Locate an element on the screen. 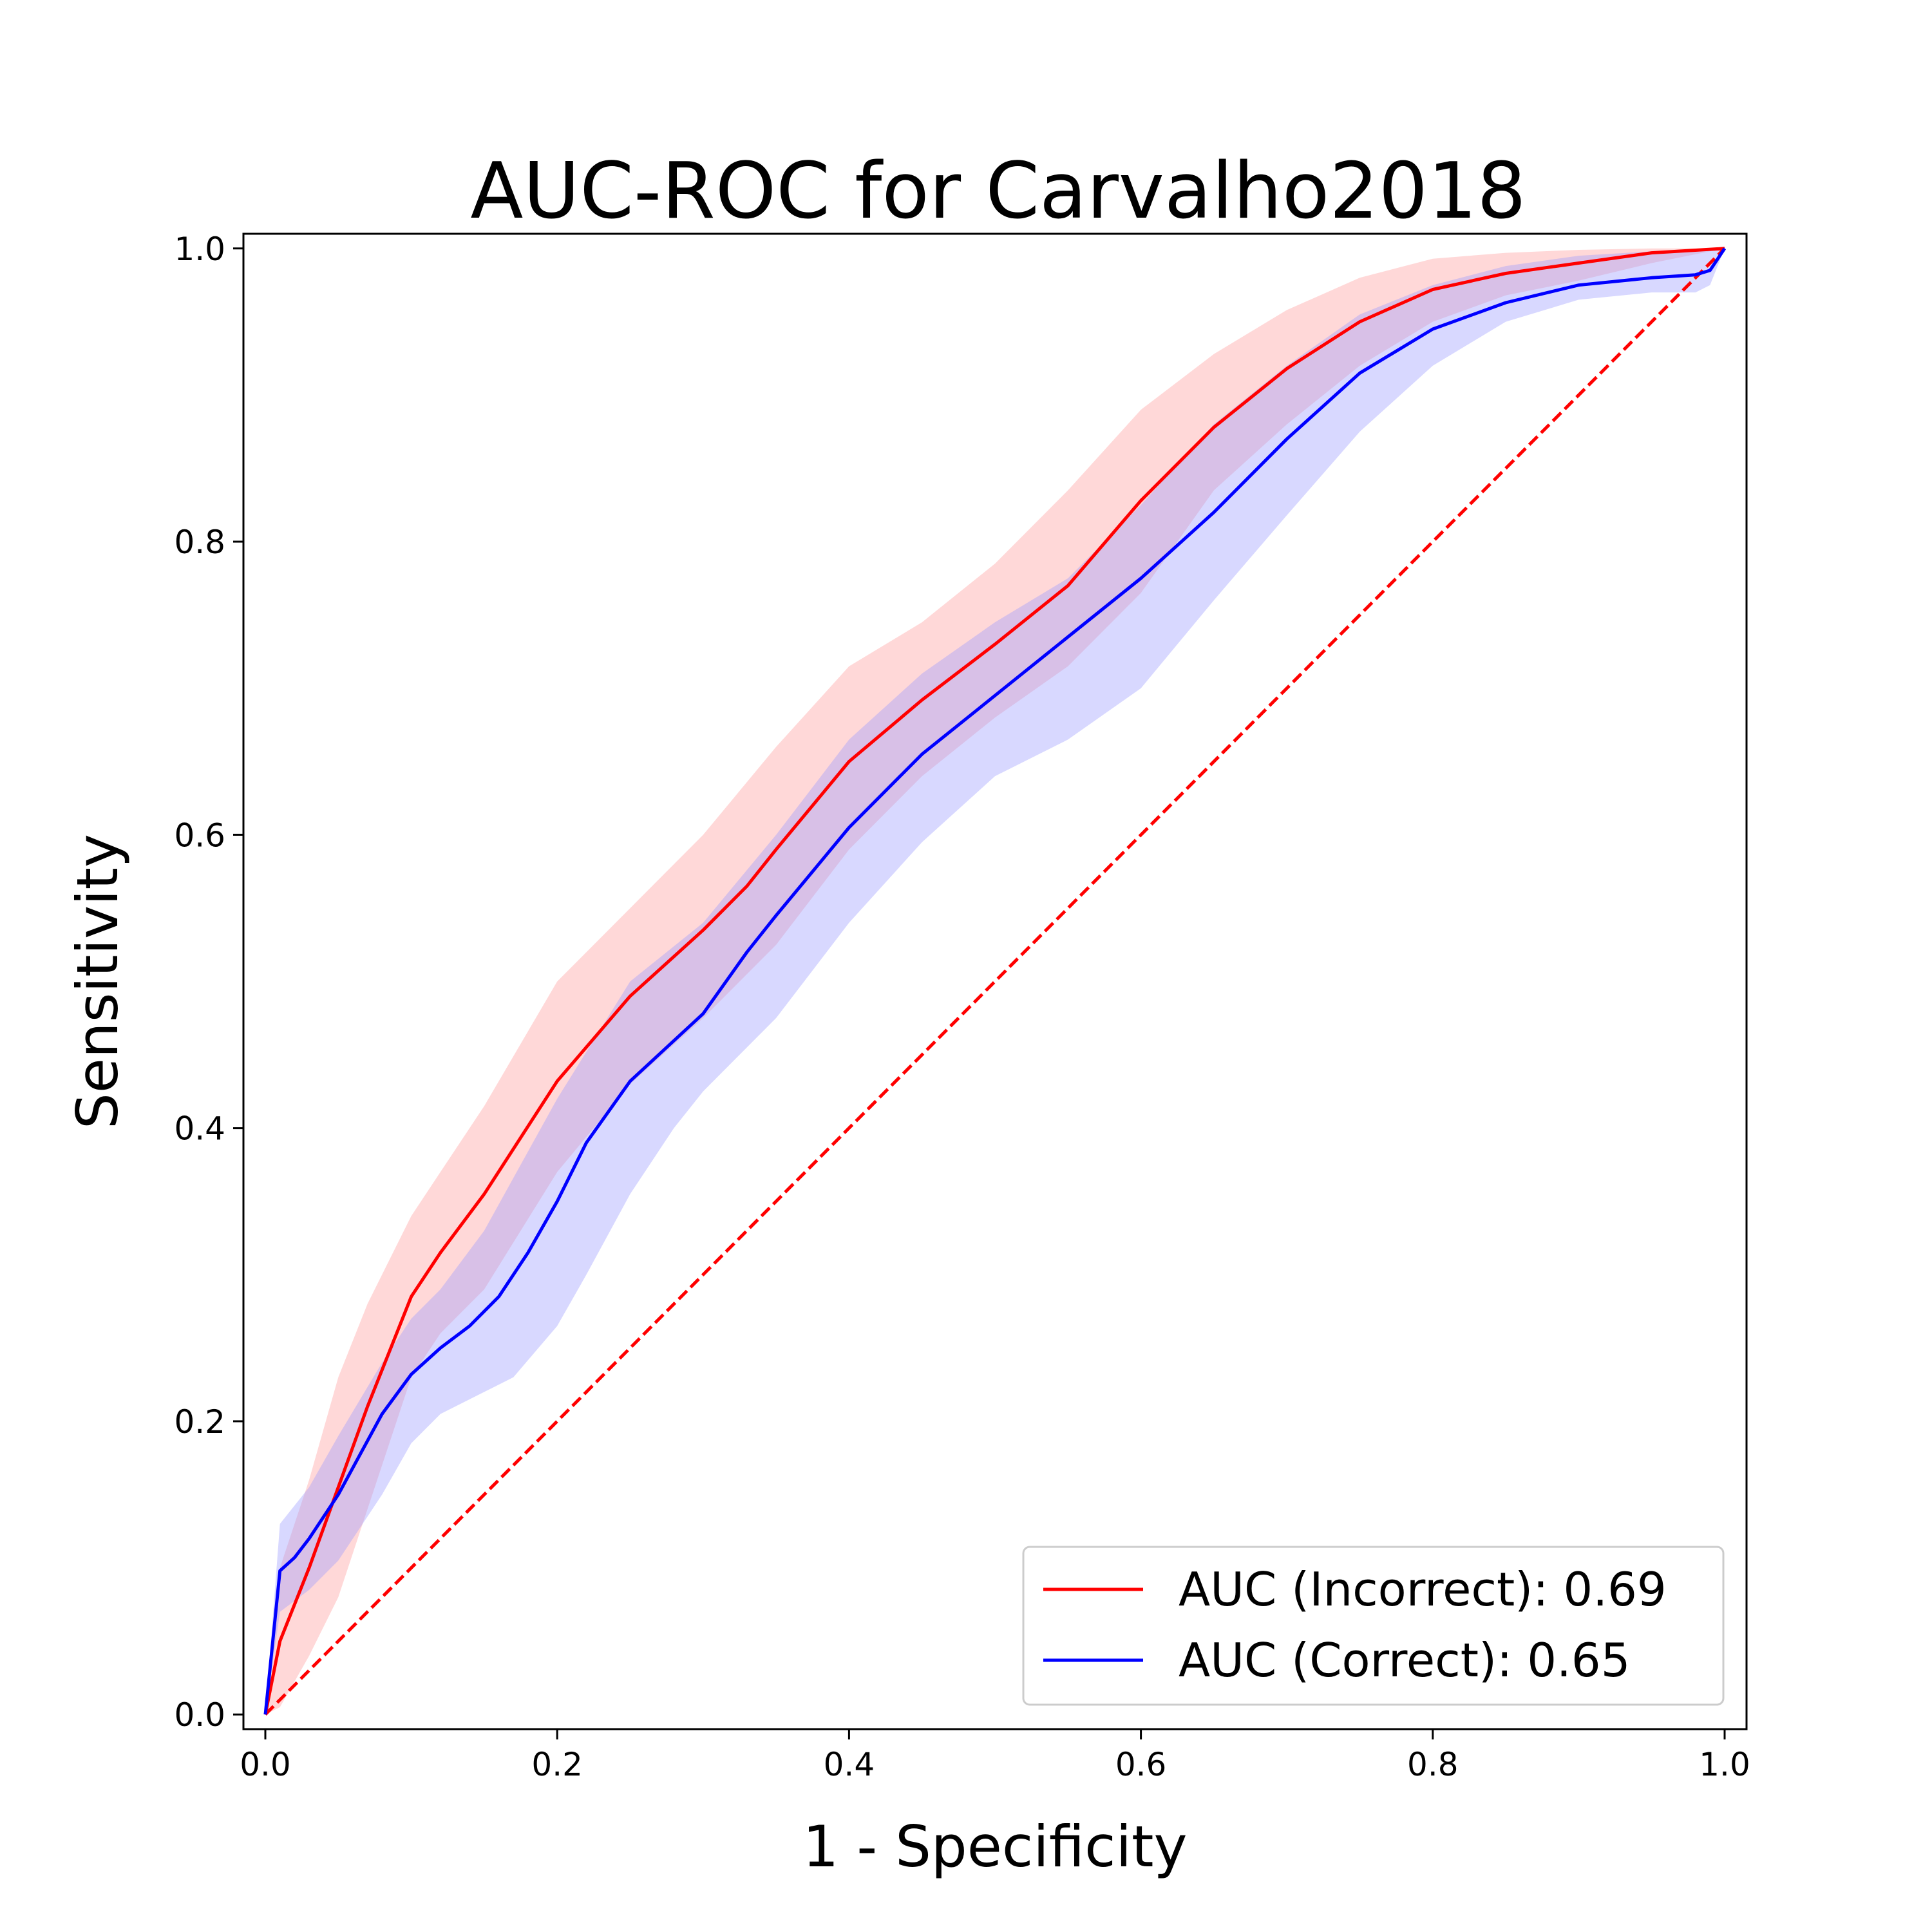 The width and height of the screenshot is (1932, 1932). chart-title: AUC-ROC for Carvalho2018 is located at coordinates (998, 191).